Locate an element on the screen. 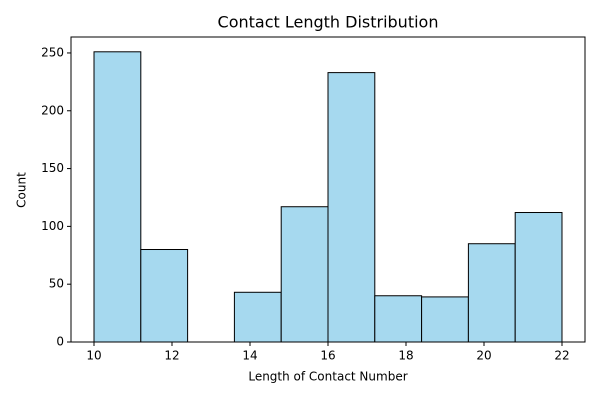 This screenshot has width=600, height=400. y-tick-label: 100 is located at coordinates (52, 226).